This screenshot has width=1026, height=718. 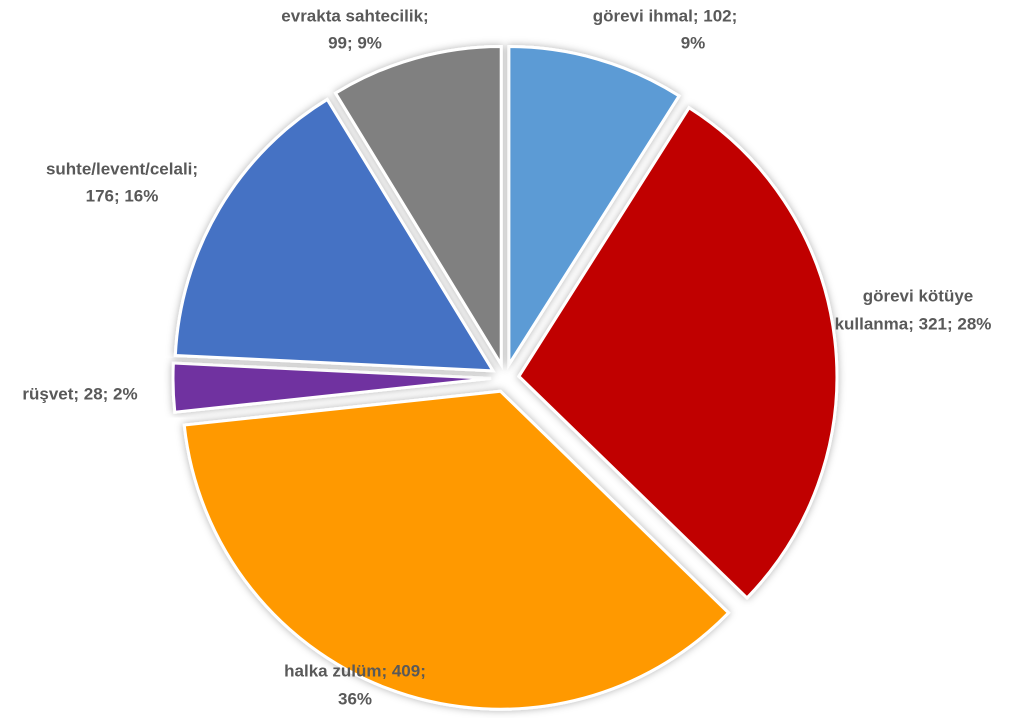 I want to click on data-label: kullanma; 321; 28%, so click(x=913, y=323).